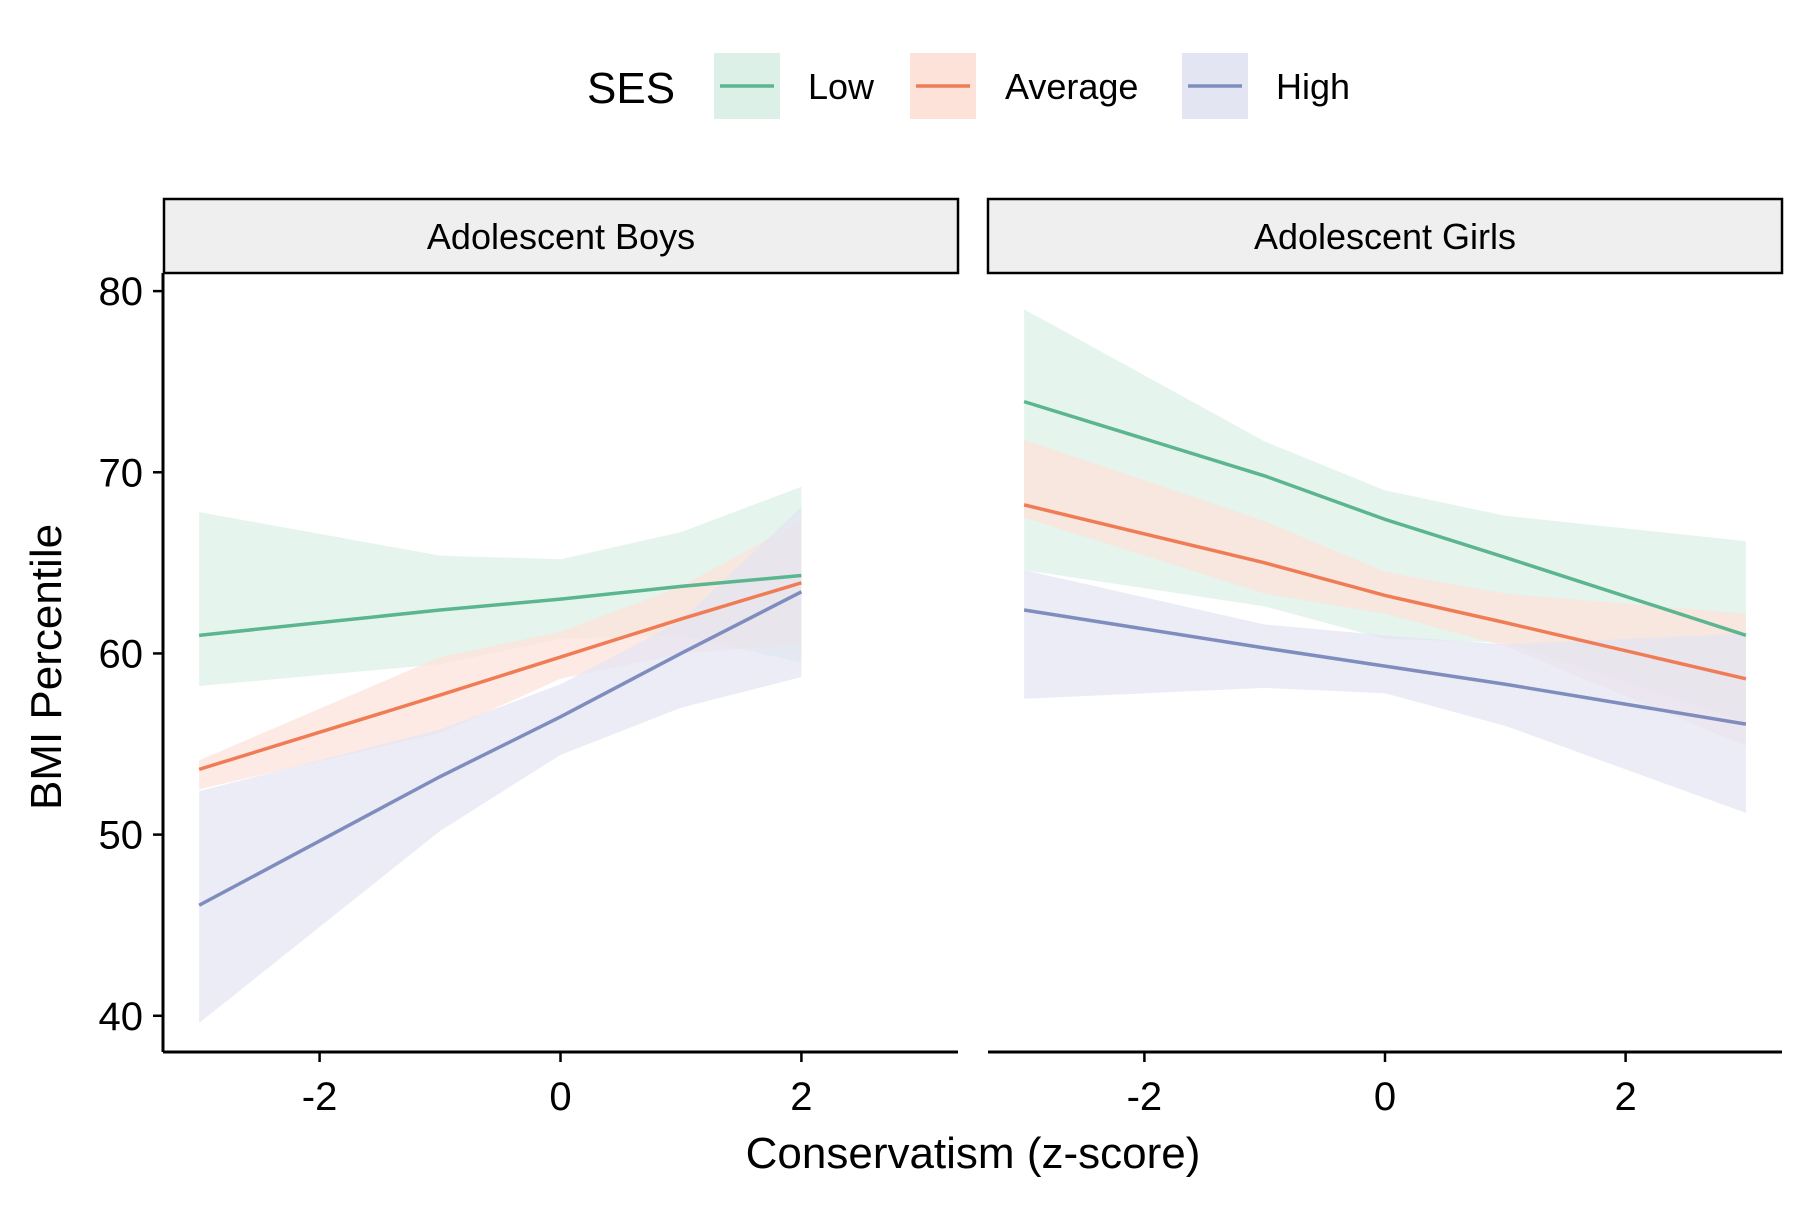  I want to click on legend-entry-low: Low, so click(794, 86).